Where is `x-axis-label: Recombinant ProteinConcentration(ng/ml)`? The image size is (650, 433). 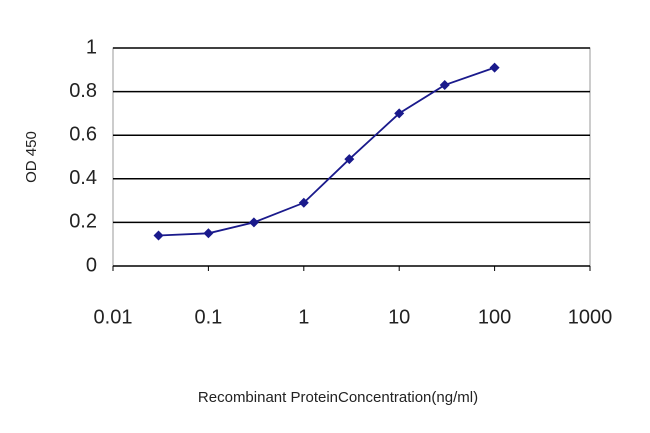 x-axis-label: Recombinant ProteinConcentration(ng/ml) is located at coordinates (338, 397).